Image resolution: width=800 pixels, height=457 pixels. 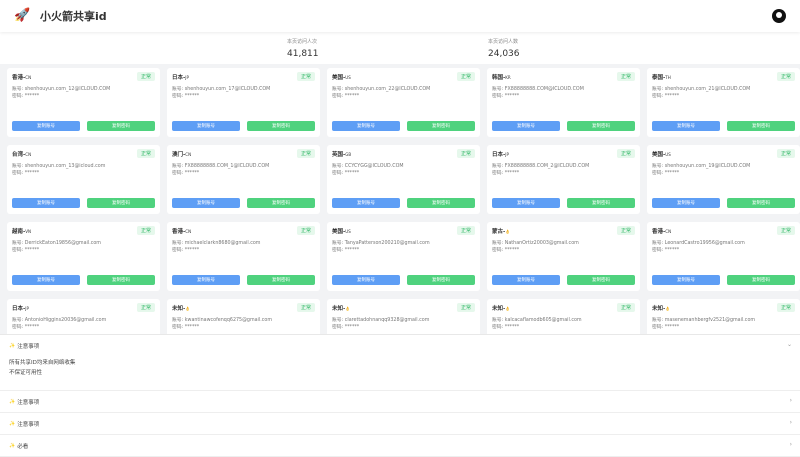 What do you see at coordinates (303, 48) in the screenshot?
I see `stat-page-views: 本页访问人次 41,811` at bounding box center [303, 48].